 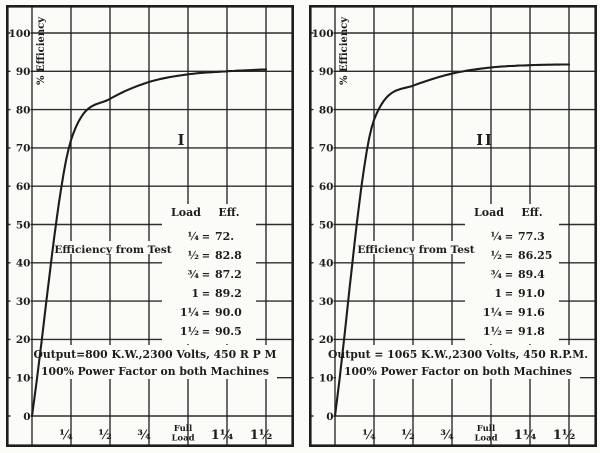 I want to click on table-eff-value: 89.4, so click(x=531, y=274).